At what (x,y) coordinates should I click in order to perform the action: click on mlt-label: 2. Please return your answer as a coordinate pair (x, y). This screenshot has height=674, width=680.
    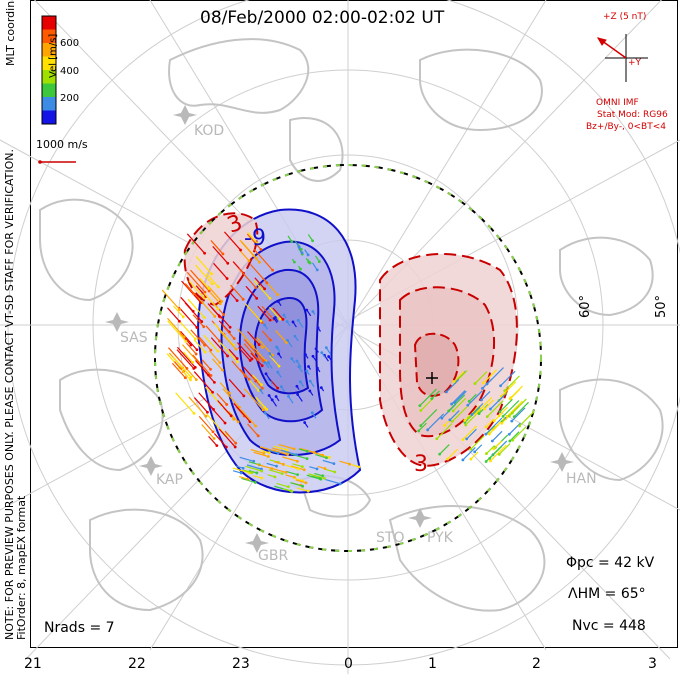
    Looking at the image, I should click on (536, 664).